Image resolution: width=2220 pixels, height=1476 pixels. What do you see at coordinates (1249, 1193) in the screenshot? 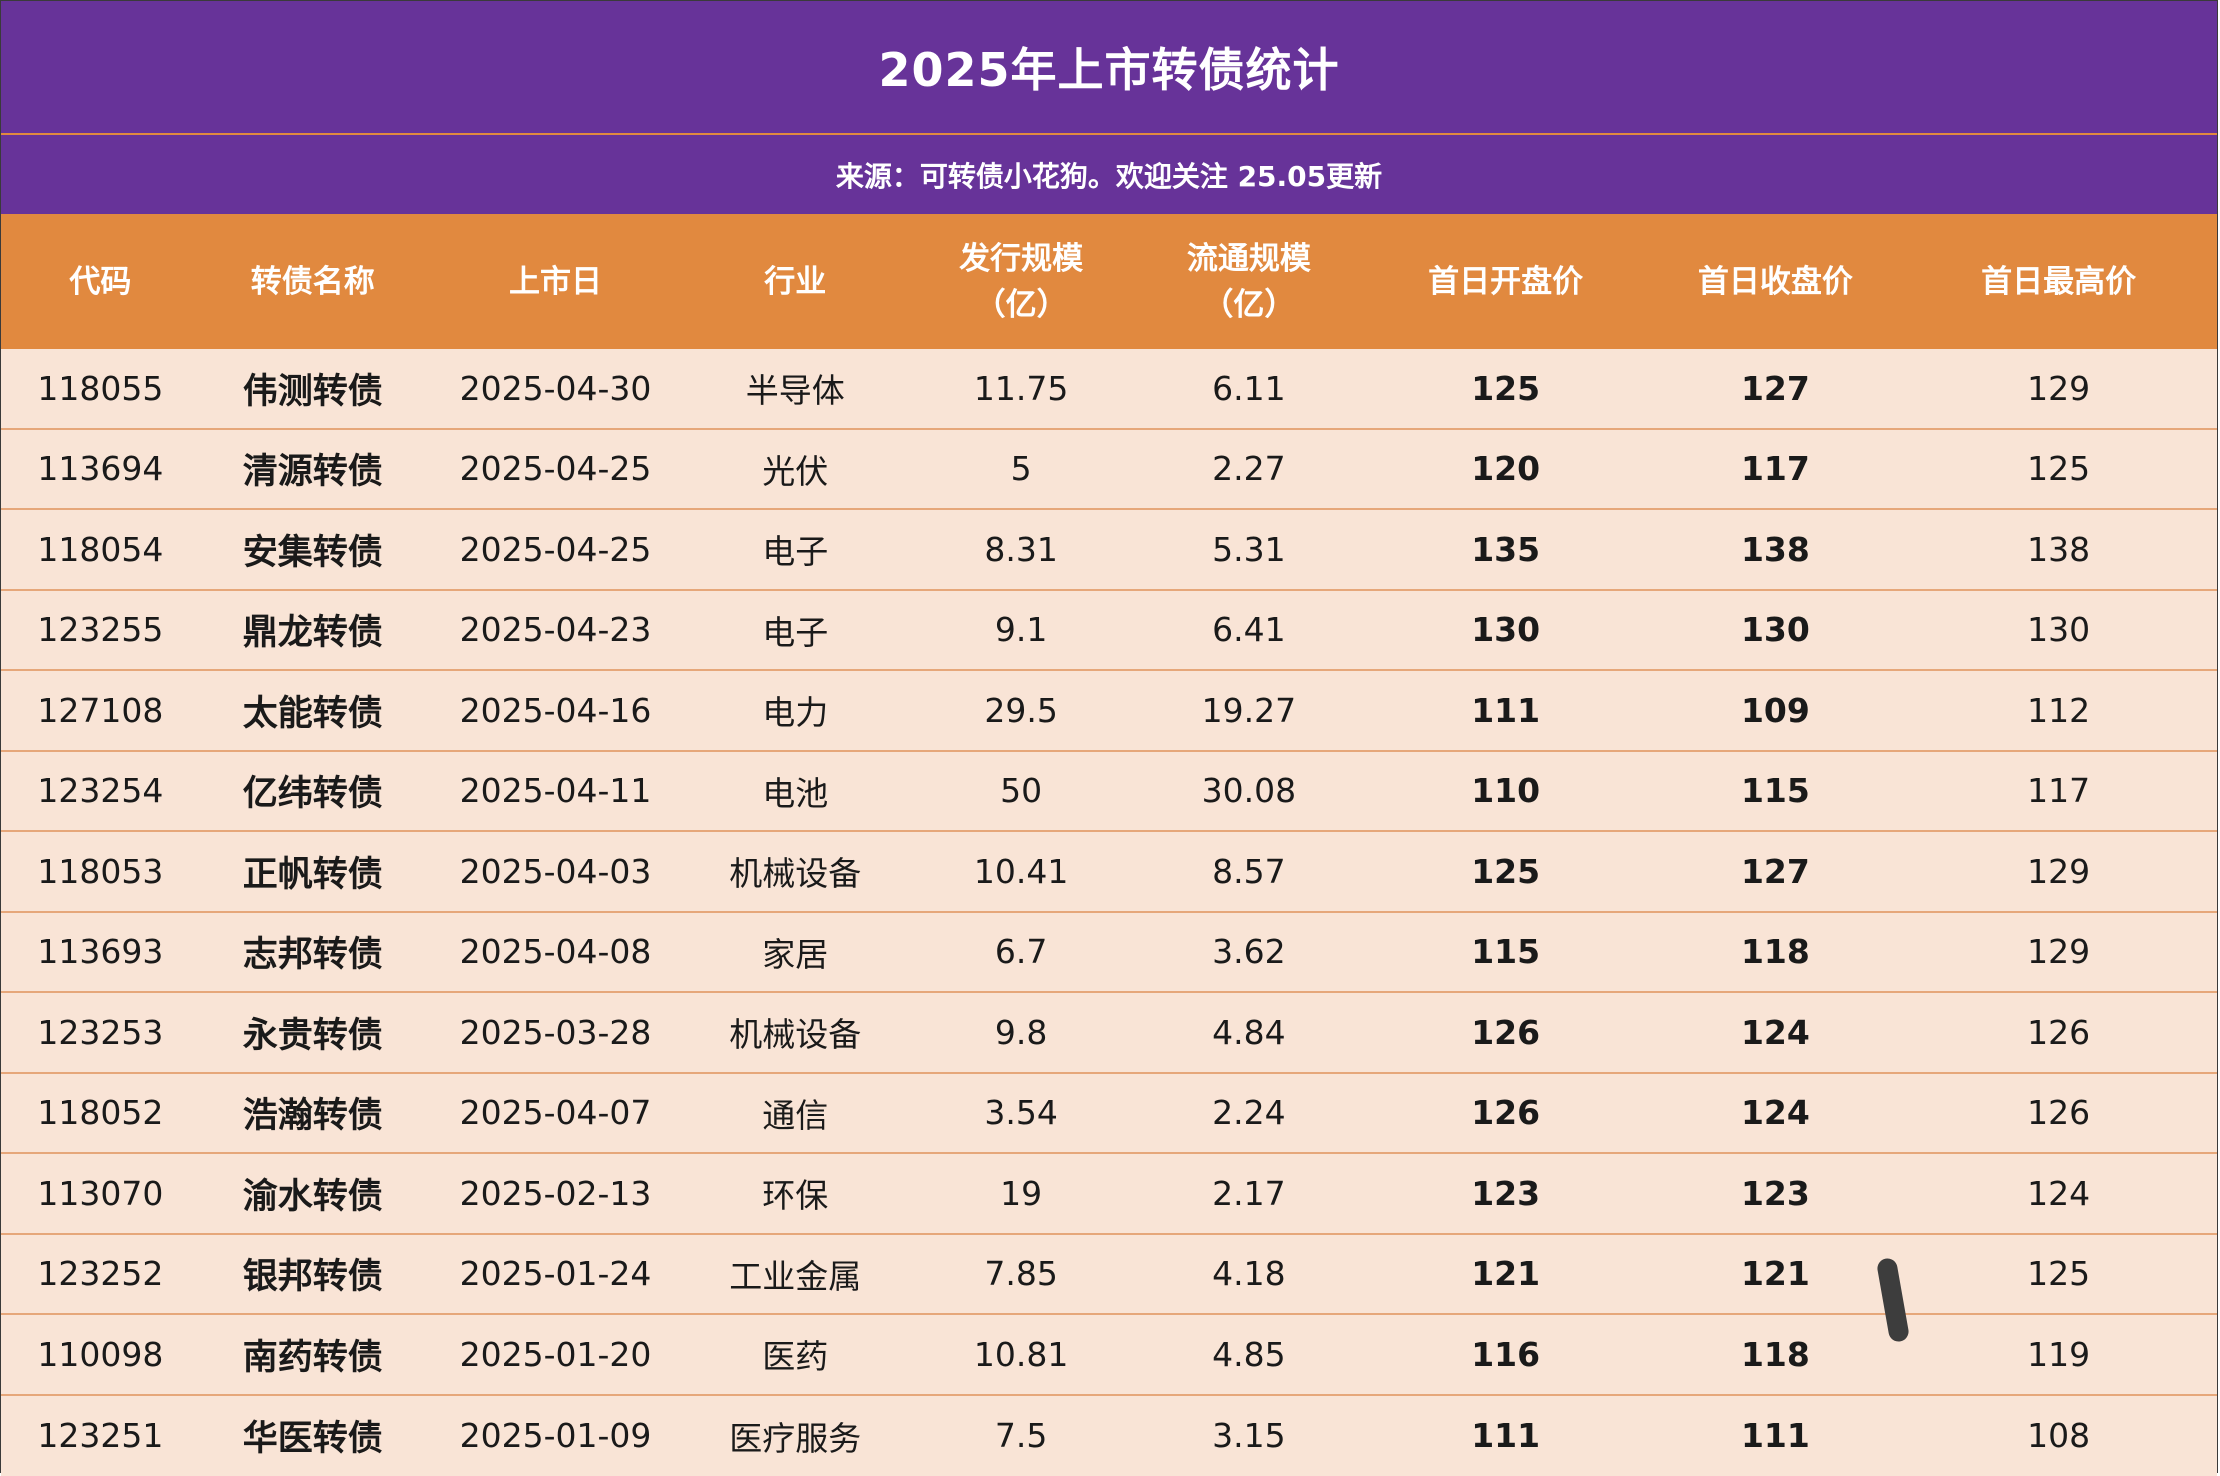
I see `cell-float-size: 2.17` at bounding box center [1249, 1193].